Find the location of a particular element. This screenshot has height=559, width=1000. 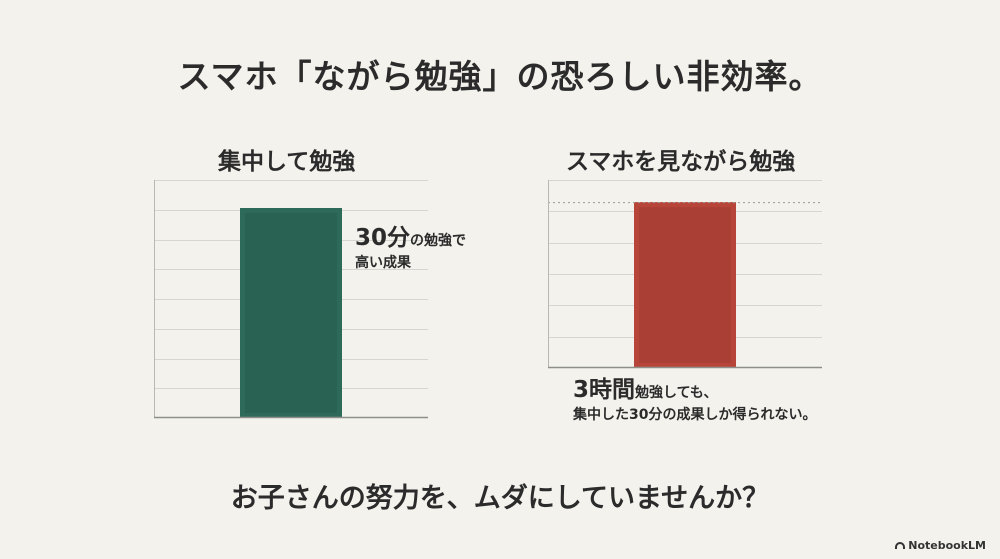

phone-study-annotation: 3時間勉強しても、 集中した30分の成果しか得られない。 is located at coordinates (694, 400).